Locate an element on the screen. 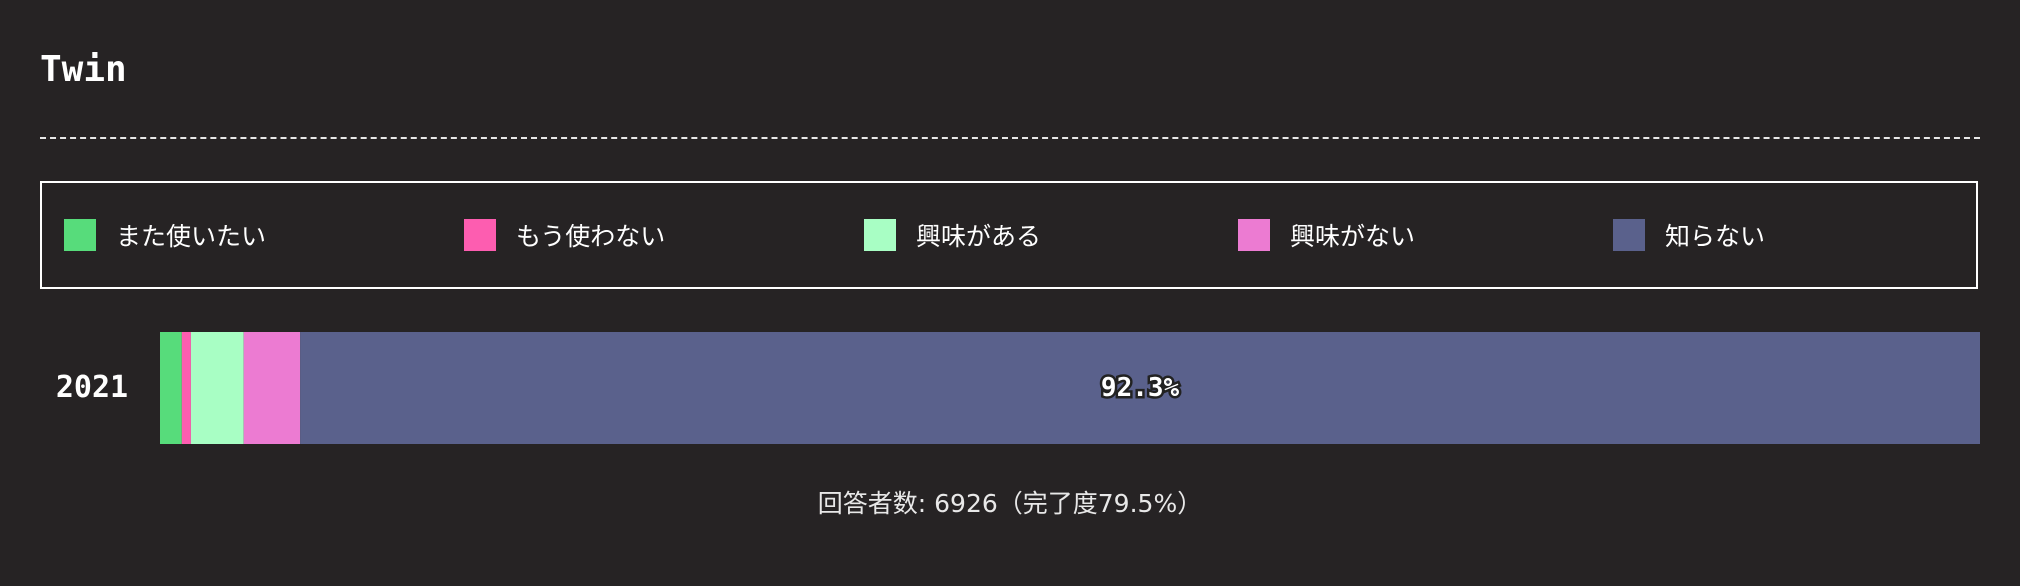 The image size is (2020, 586). legend-item-interested: 興味がある is located at coordinates (952, 235).